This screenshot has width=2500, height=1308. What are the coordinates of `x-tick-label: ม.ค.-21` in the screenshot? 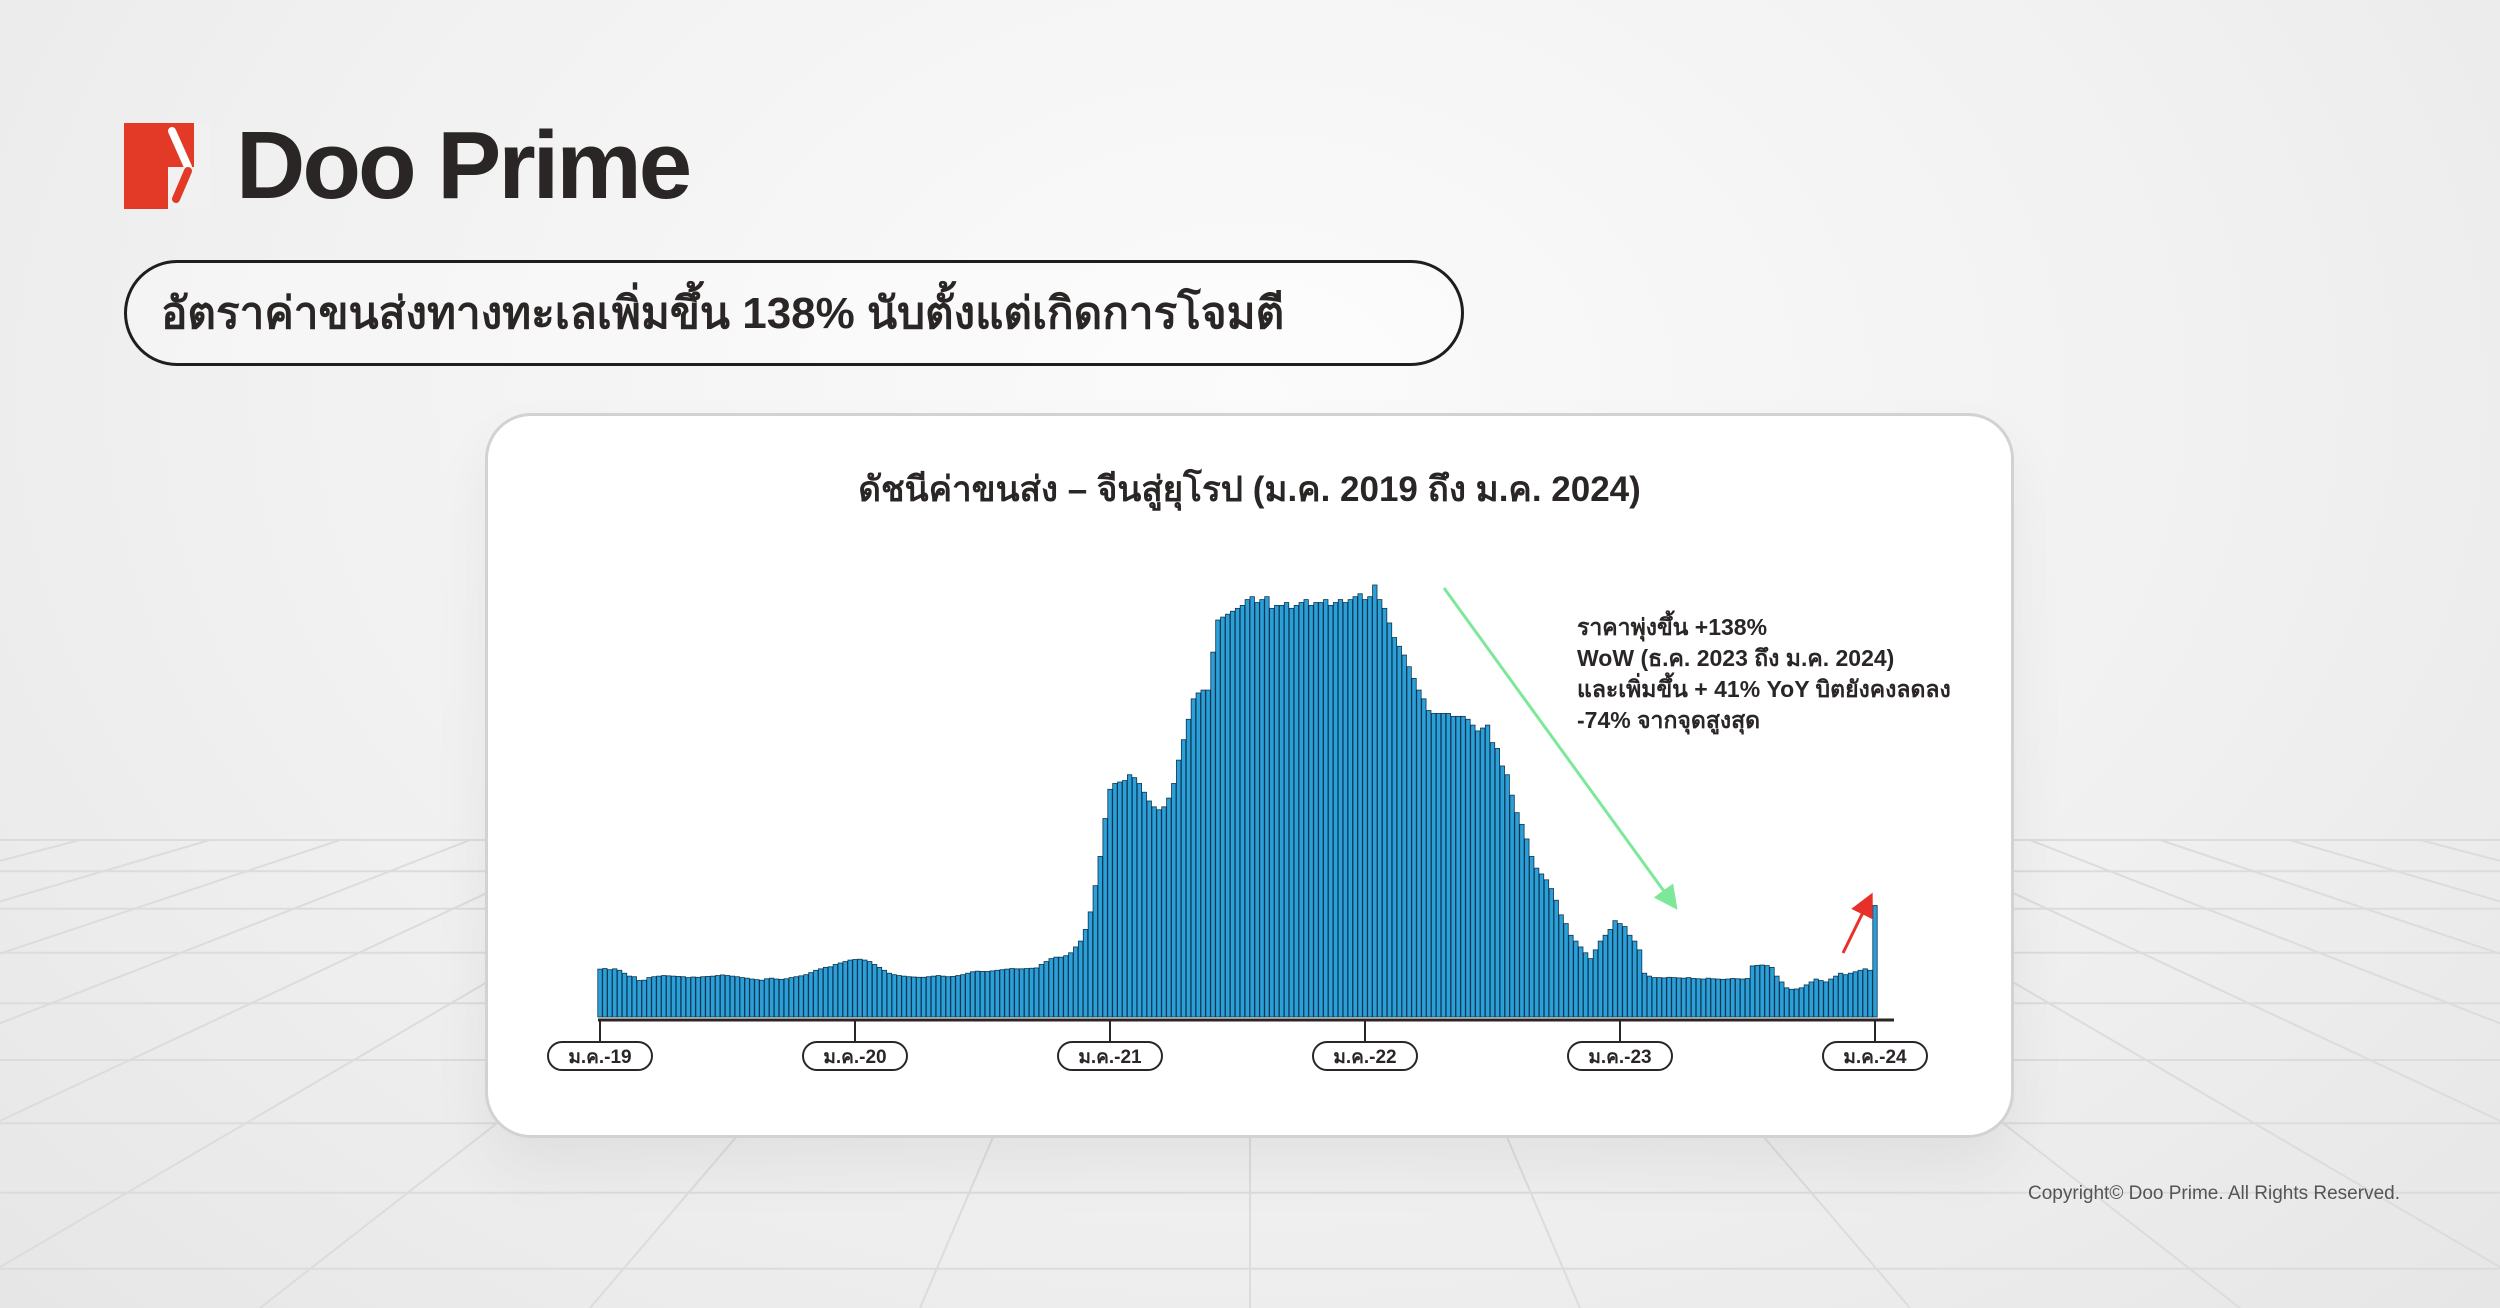 It's located at (1110, 1057).